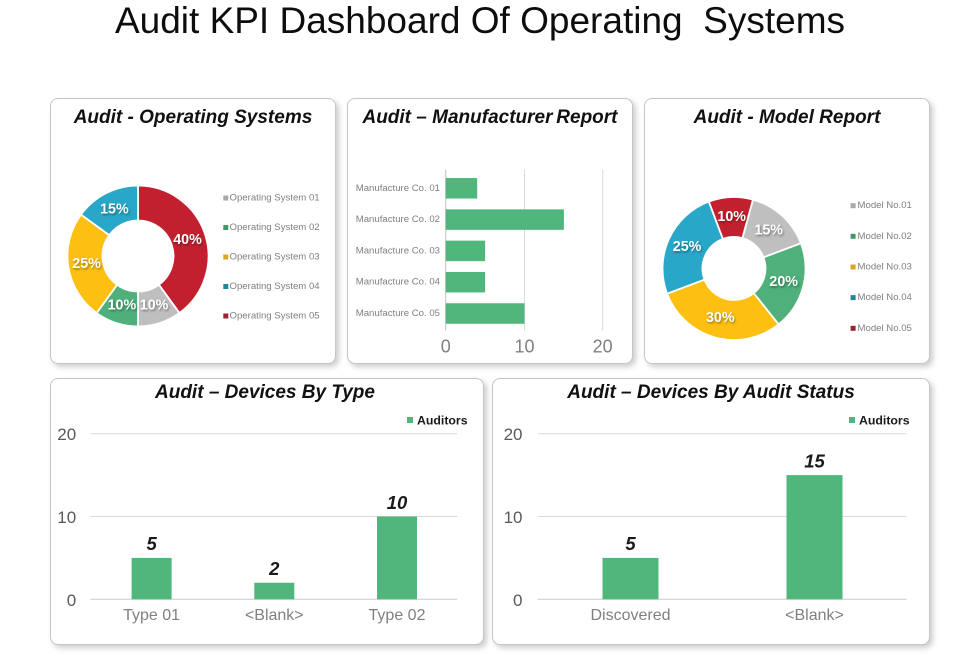  What do you see at coordinates (398, 188) in the screenshot?
I see `svg-text: Manufacture Co. 01` at bounding box center [398, 188].